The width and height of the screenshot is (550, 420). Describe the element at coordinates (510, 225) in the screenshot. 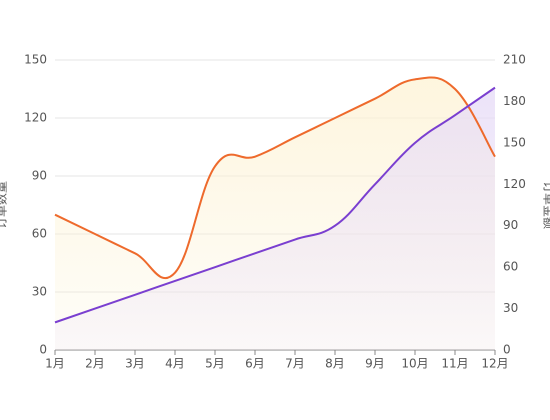

I see `y2-tick-label: 90` at that location.